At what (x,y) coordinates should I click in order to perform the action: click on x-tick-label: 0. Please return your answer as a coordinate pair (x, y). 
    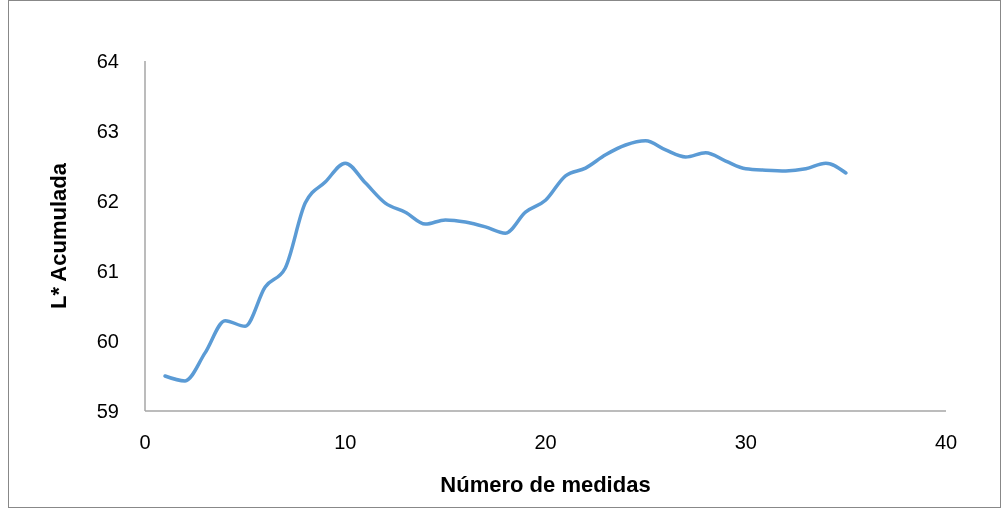
    Looking at the image, I should click on (145, 442).